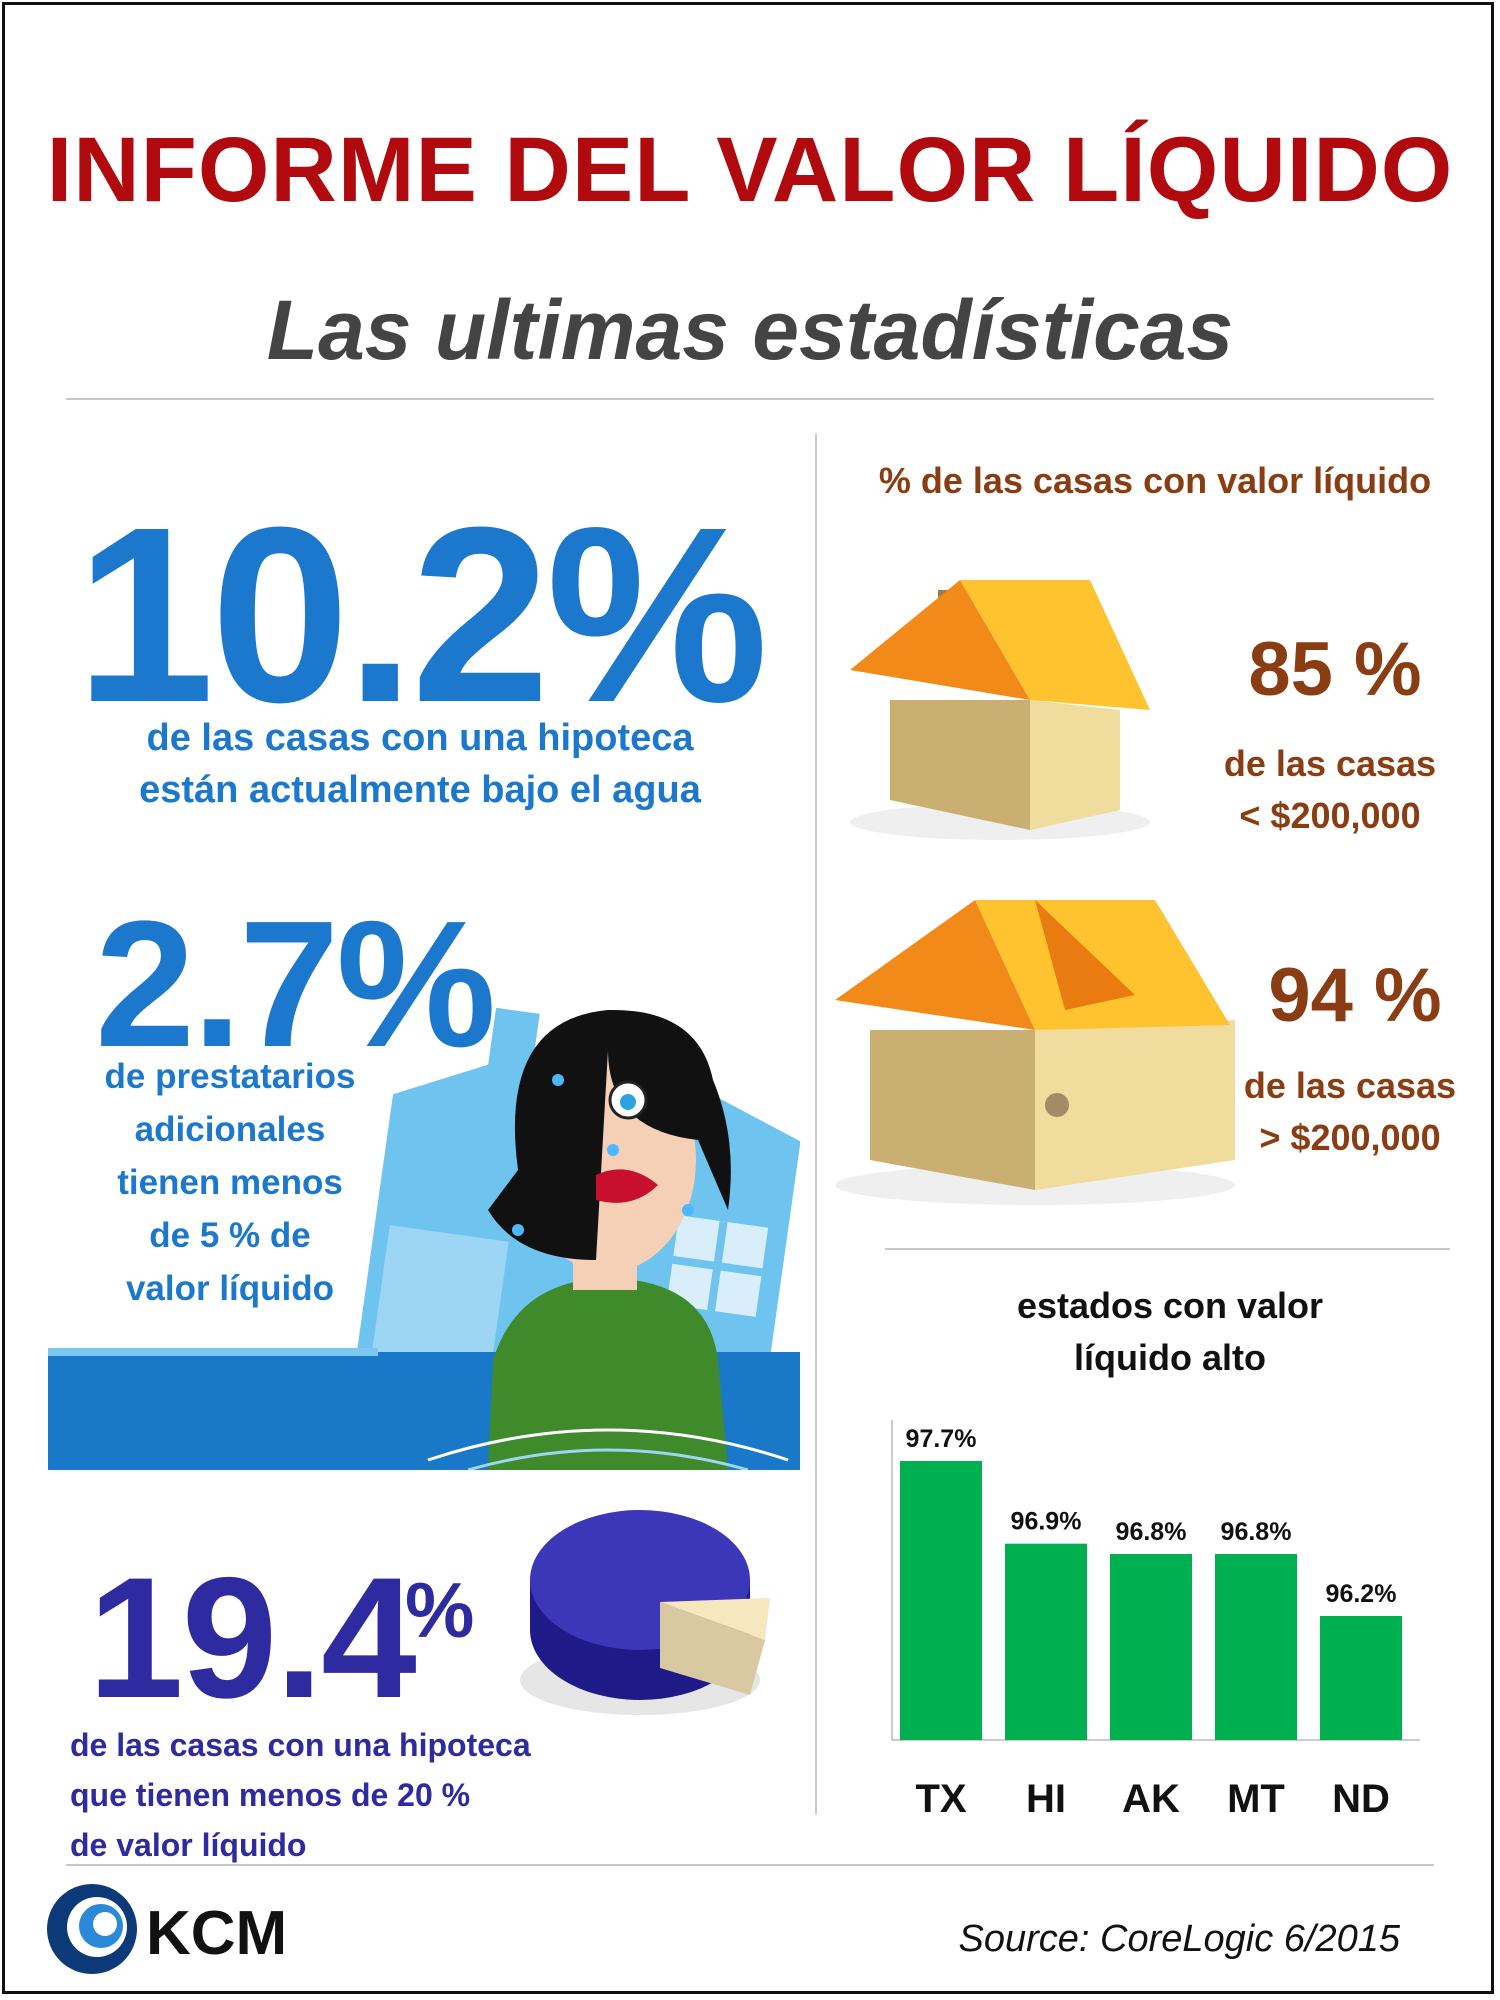 Image resolution: width=1500 pixels, height=2000 pixels. I want to click on house1-value: 85 %, so click(1335, 669).